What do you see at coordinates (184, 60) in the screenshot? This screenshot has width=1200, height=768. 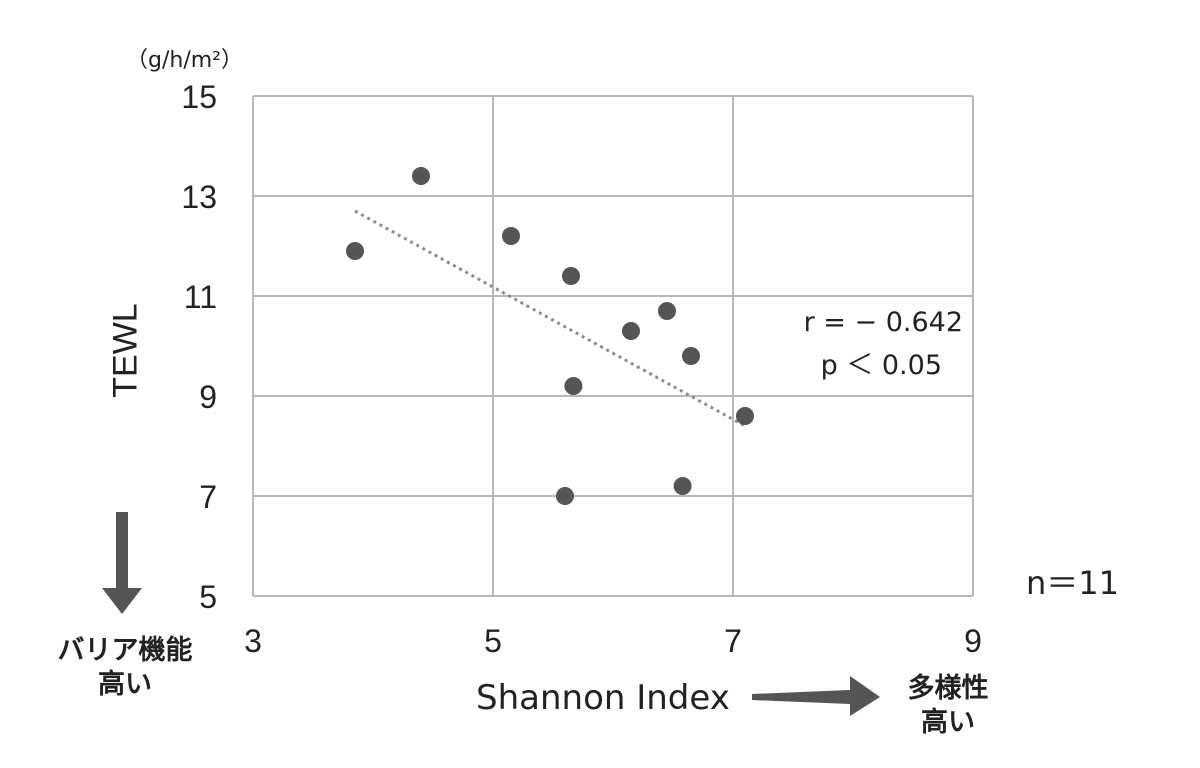 I see `y-axis-unit: （g/h/m²）` at bounding box center [184, 60].